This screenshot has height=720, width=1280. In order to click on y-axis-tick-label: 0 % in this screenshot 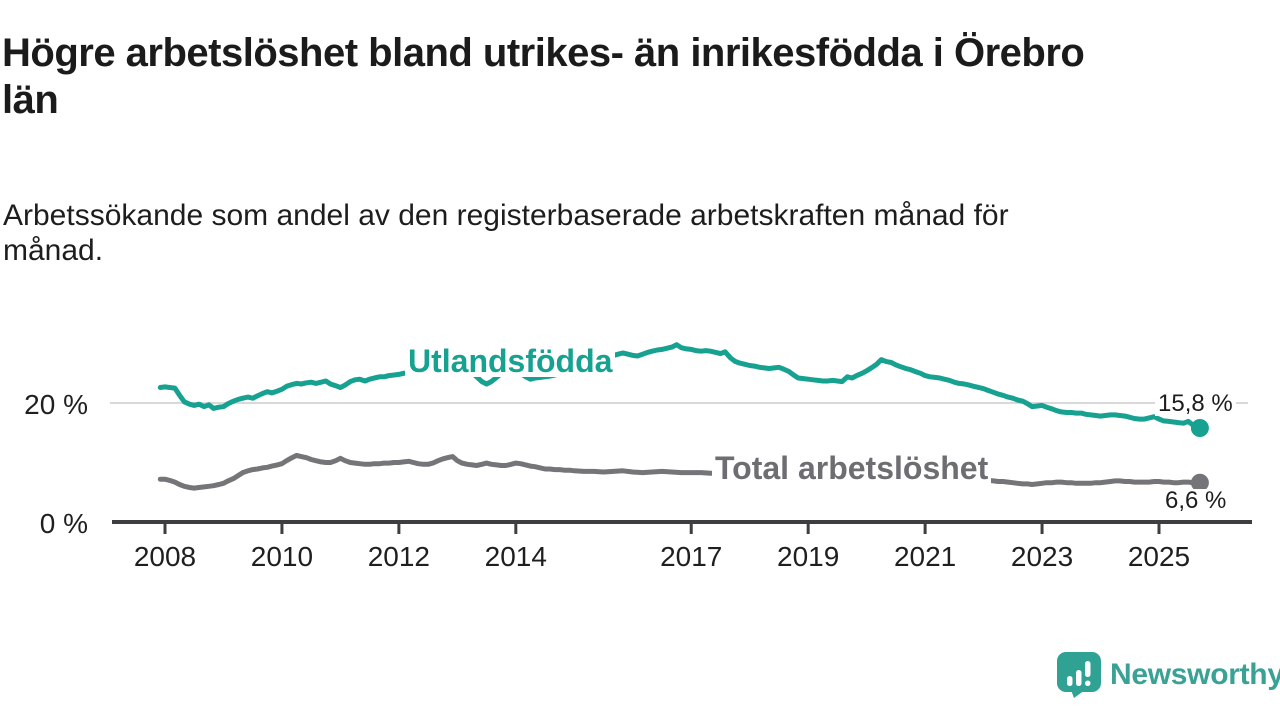, I will do `click(64, 523)`.